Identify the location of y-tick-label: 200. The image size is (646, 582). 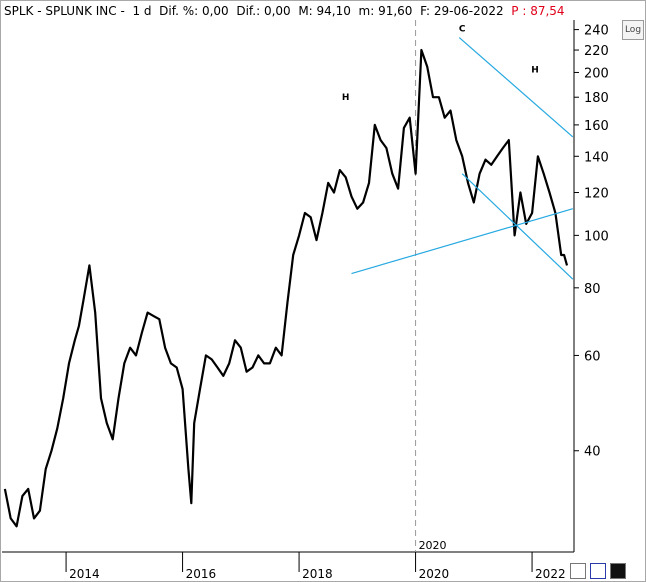
(596, 73).